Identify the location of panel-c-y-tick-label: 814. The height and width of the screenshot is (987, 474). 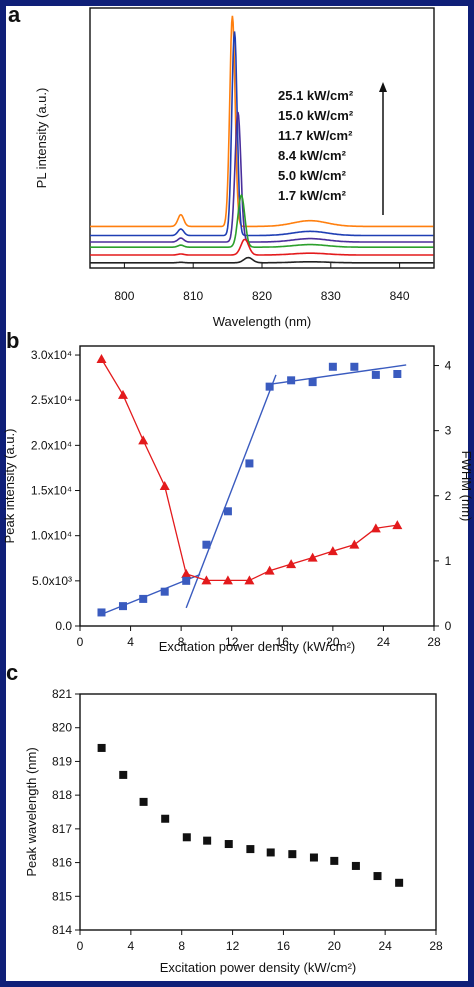
(62, 930).